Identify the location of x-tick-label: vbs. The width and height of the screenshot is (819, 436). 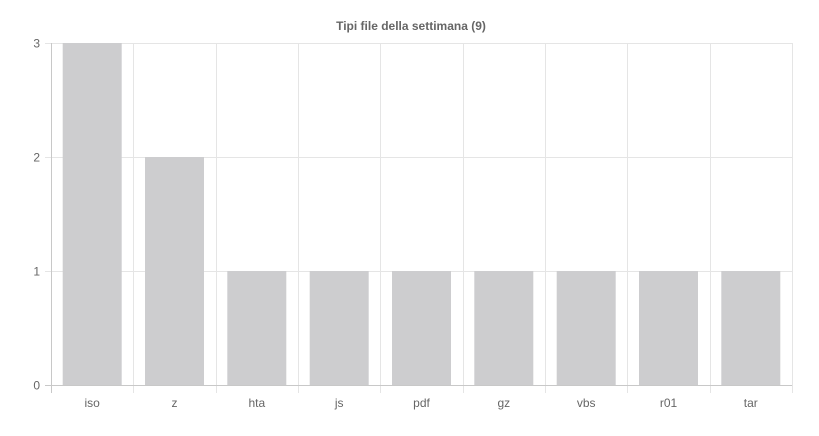
(586, 403).